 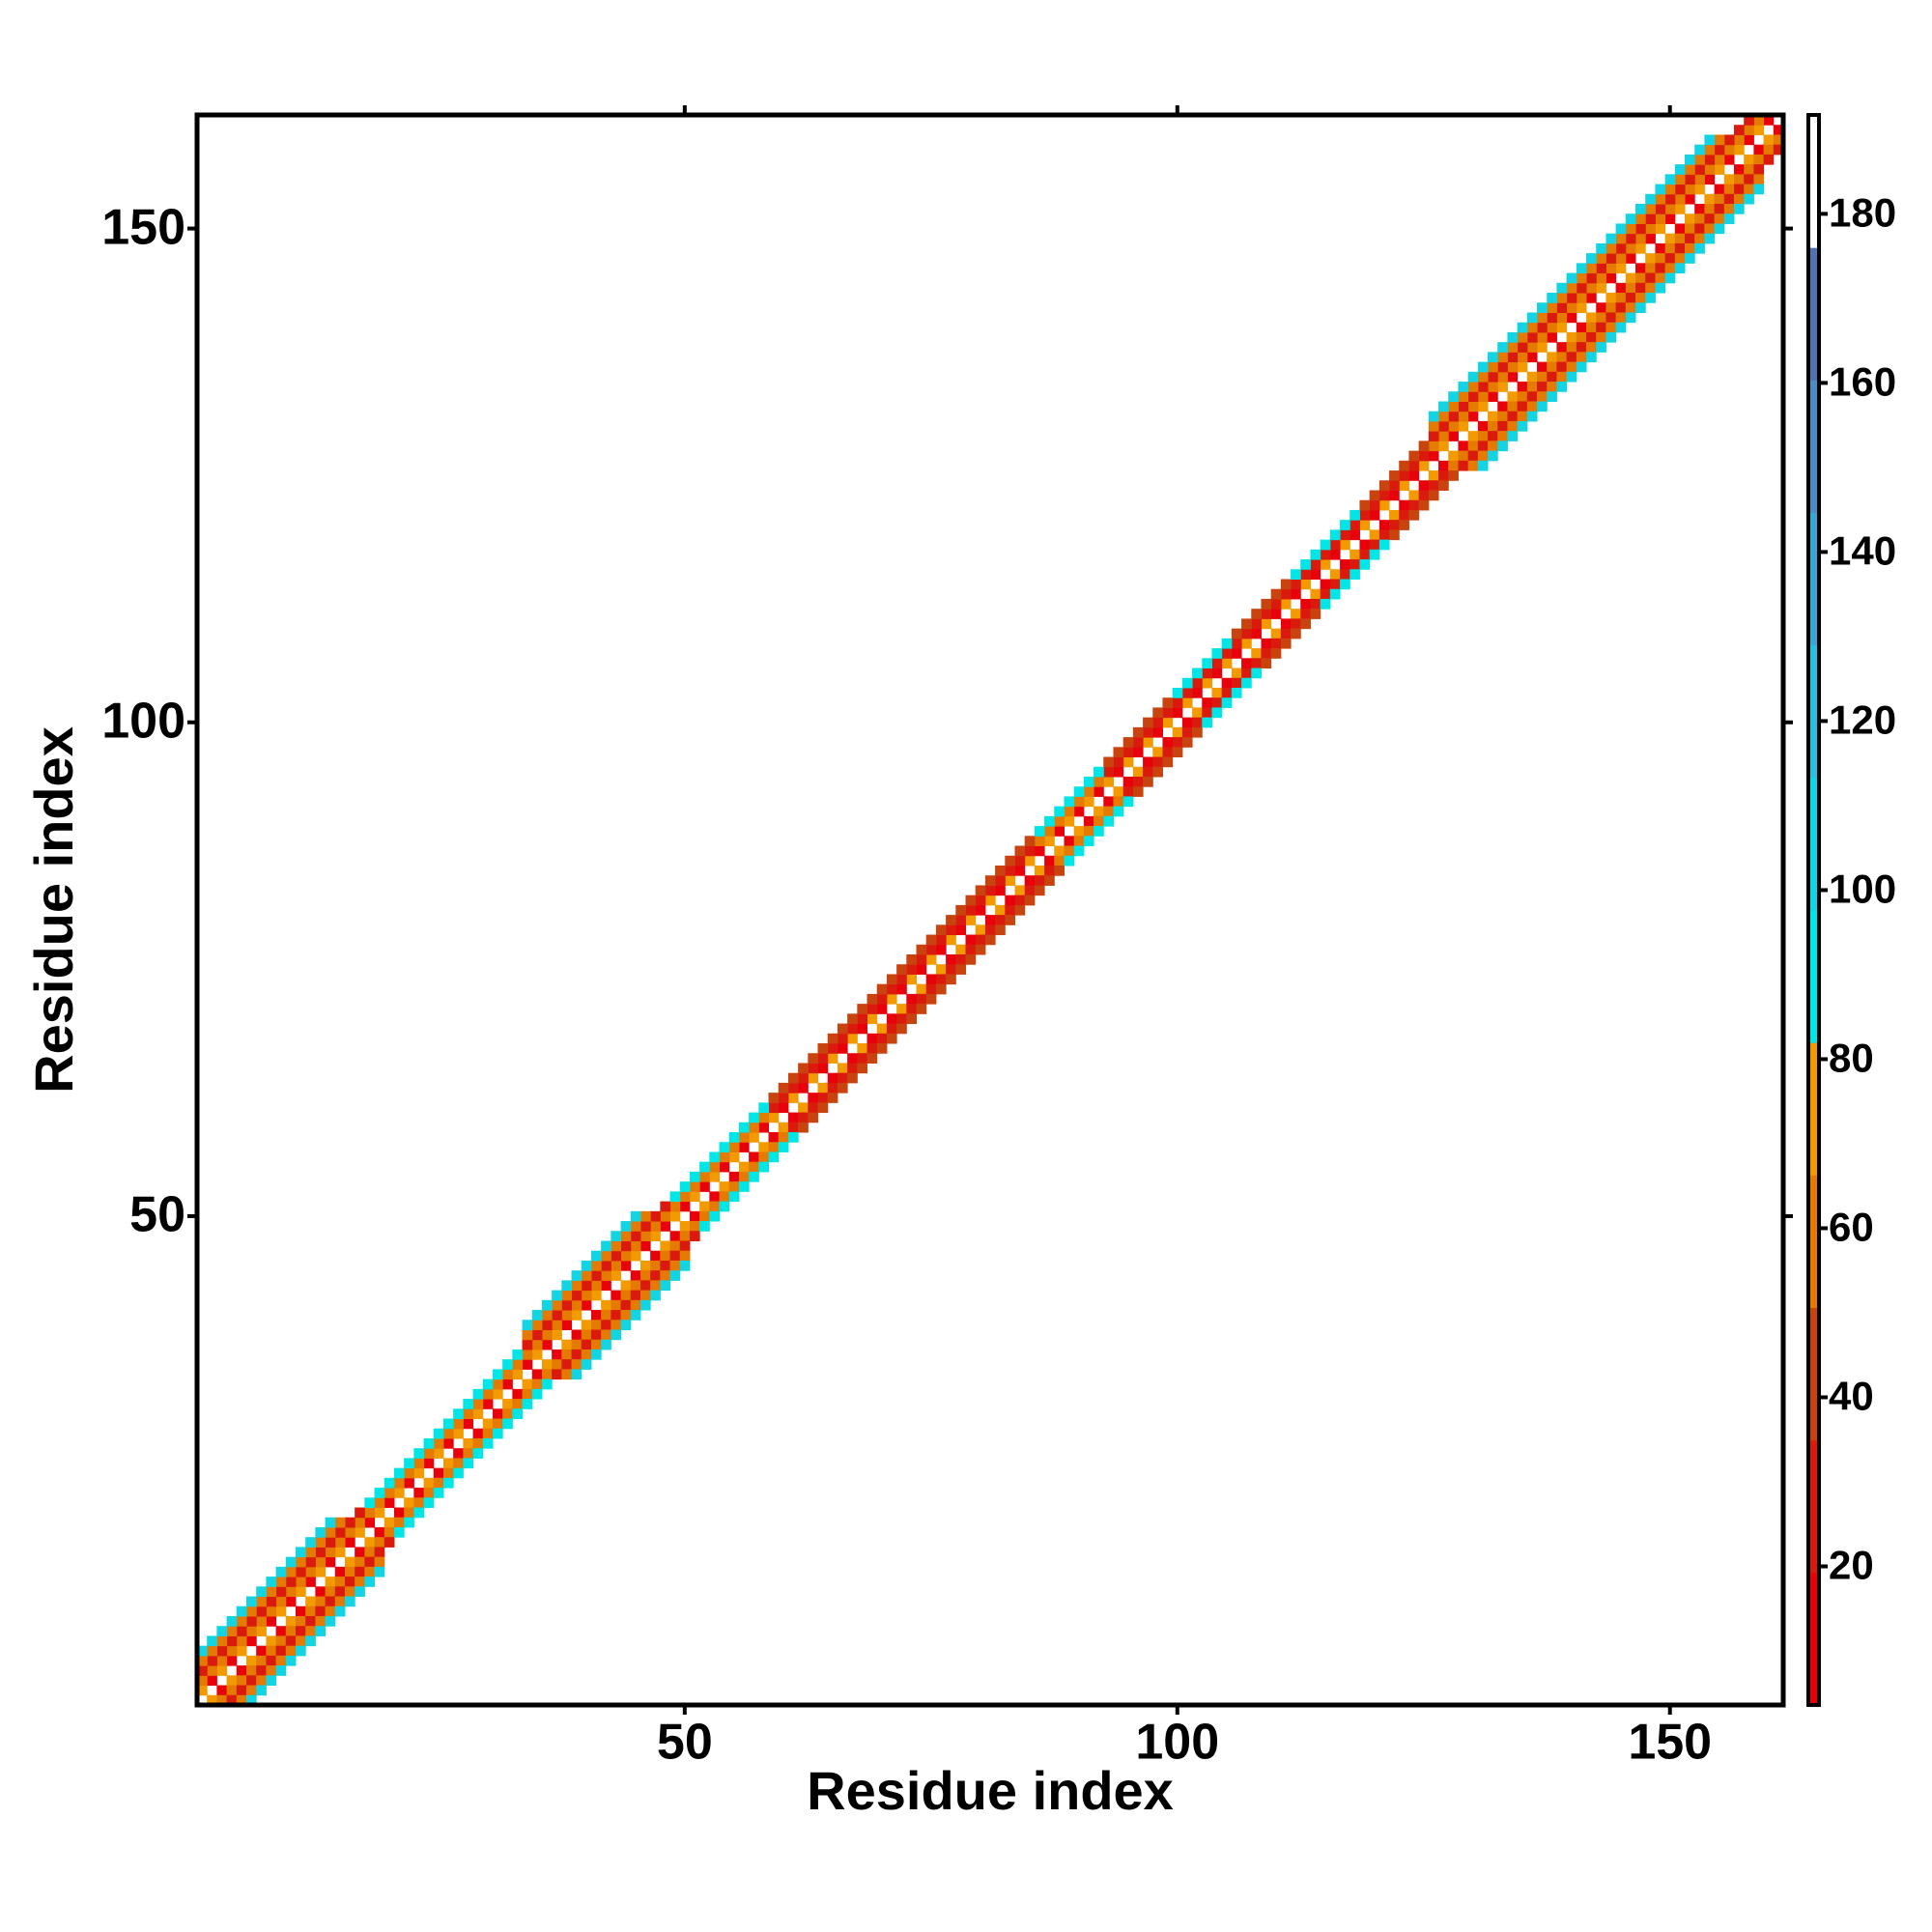 What do you see at coordinates (1813, 181) in the screenshot?
I see `colorbar-segment` at bounding box center [1813, 181].